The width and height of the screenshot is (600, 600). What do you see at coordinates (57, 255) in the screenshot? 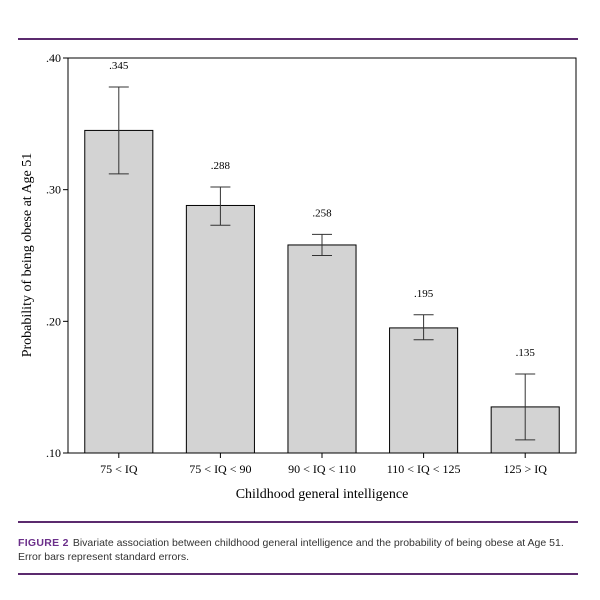
I see `y-axis: .10 .20 .30 .40` at bounding box center [57, 255].